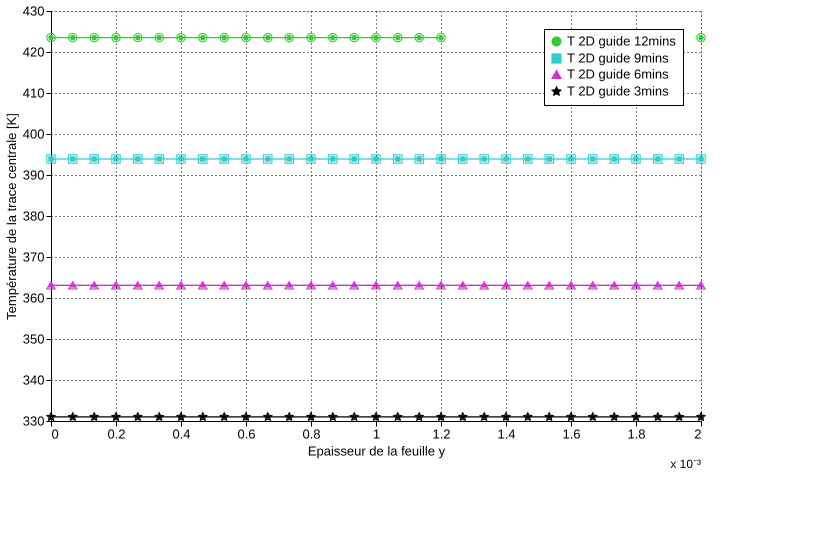 This screenshot has width=832, height=540. I want to click on y-tick-label: 360, so click(33, 298).